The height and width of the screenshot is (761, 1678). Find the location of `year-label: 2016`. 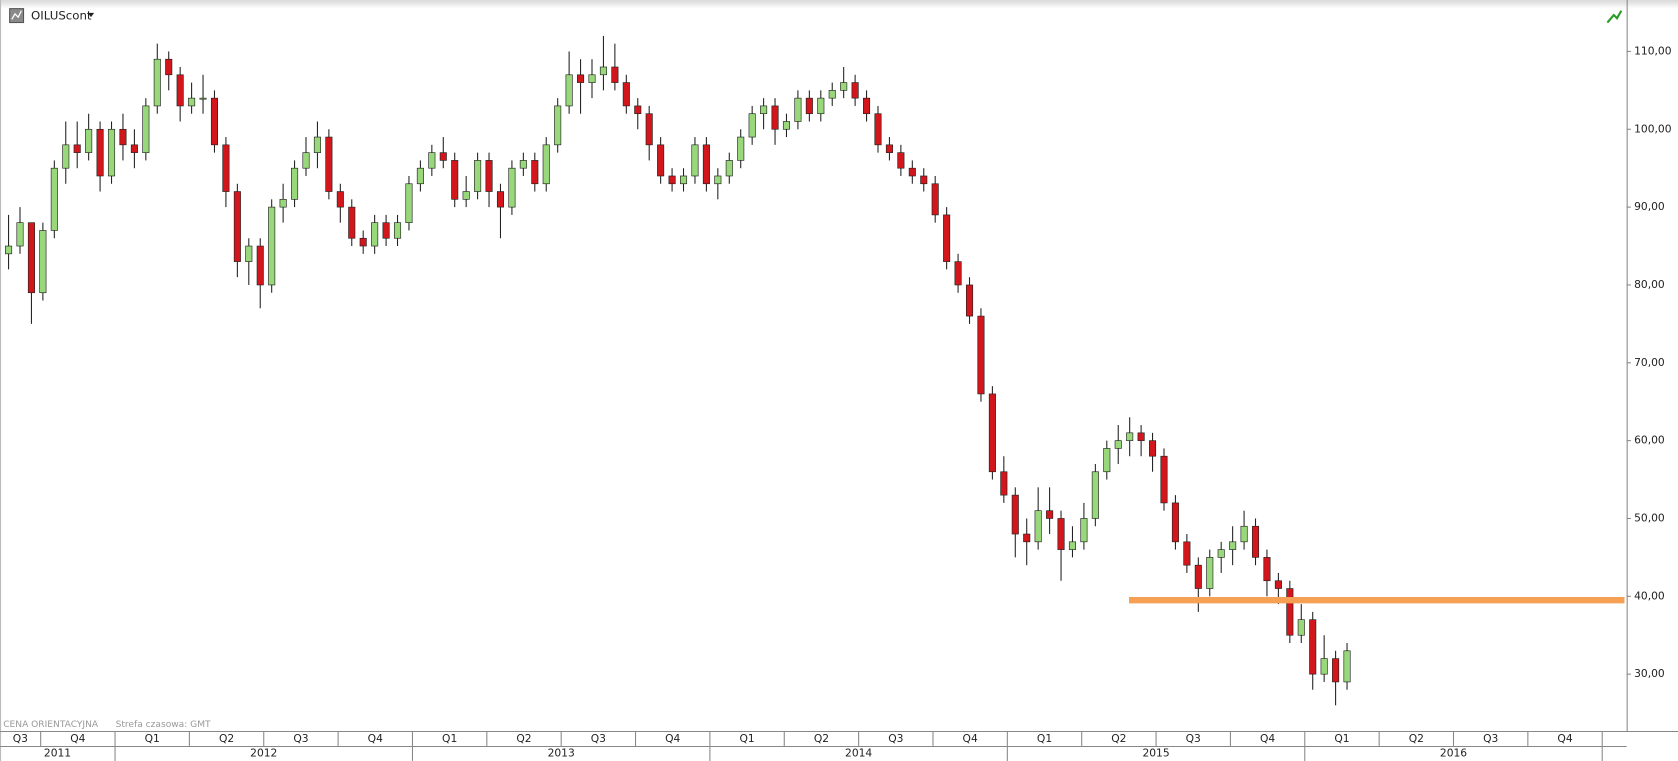

year-label: 2016 is located at coordinates (1453, 752).